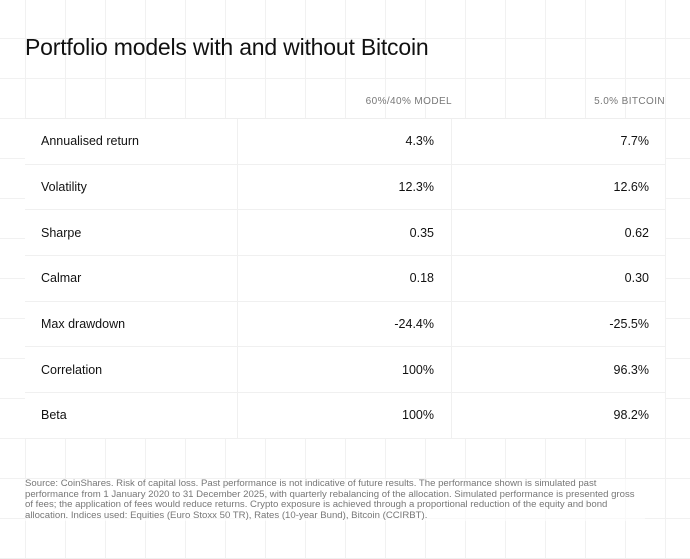 This screenshot has width=690, height=559. I want to click on metric-label: Max drawdown, so click(131, 324).